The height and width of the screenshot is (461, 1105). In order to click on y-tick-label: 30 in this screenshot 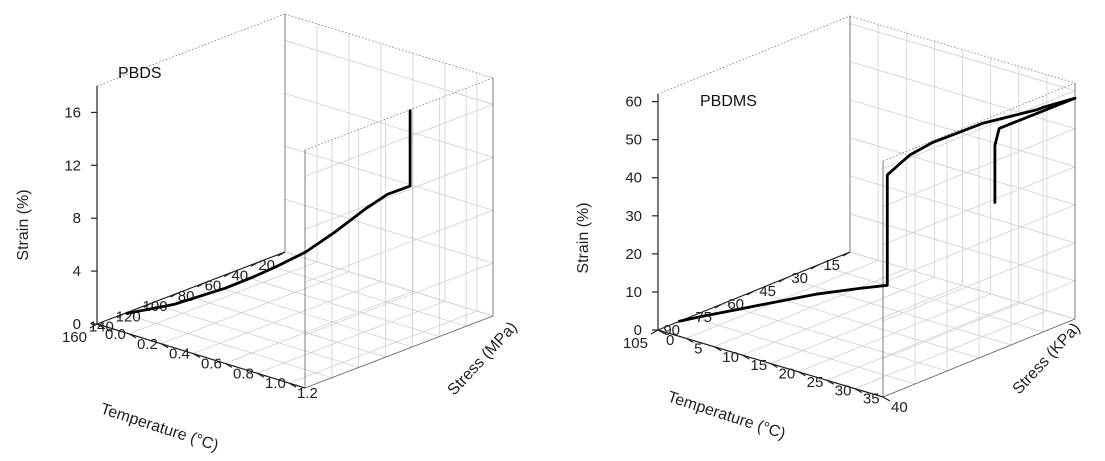, I will do `click(843, 390)`.